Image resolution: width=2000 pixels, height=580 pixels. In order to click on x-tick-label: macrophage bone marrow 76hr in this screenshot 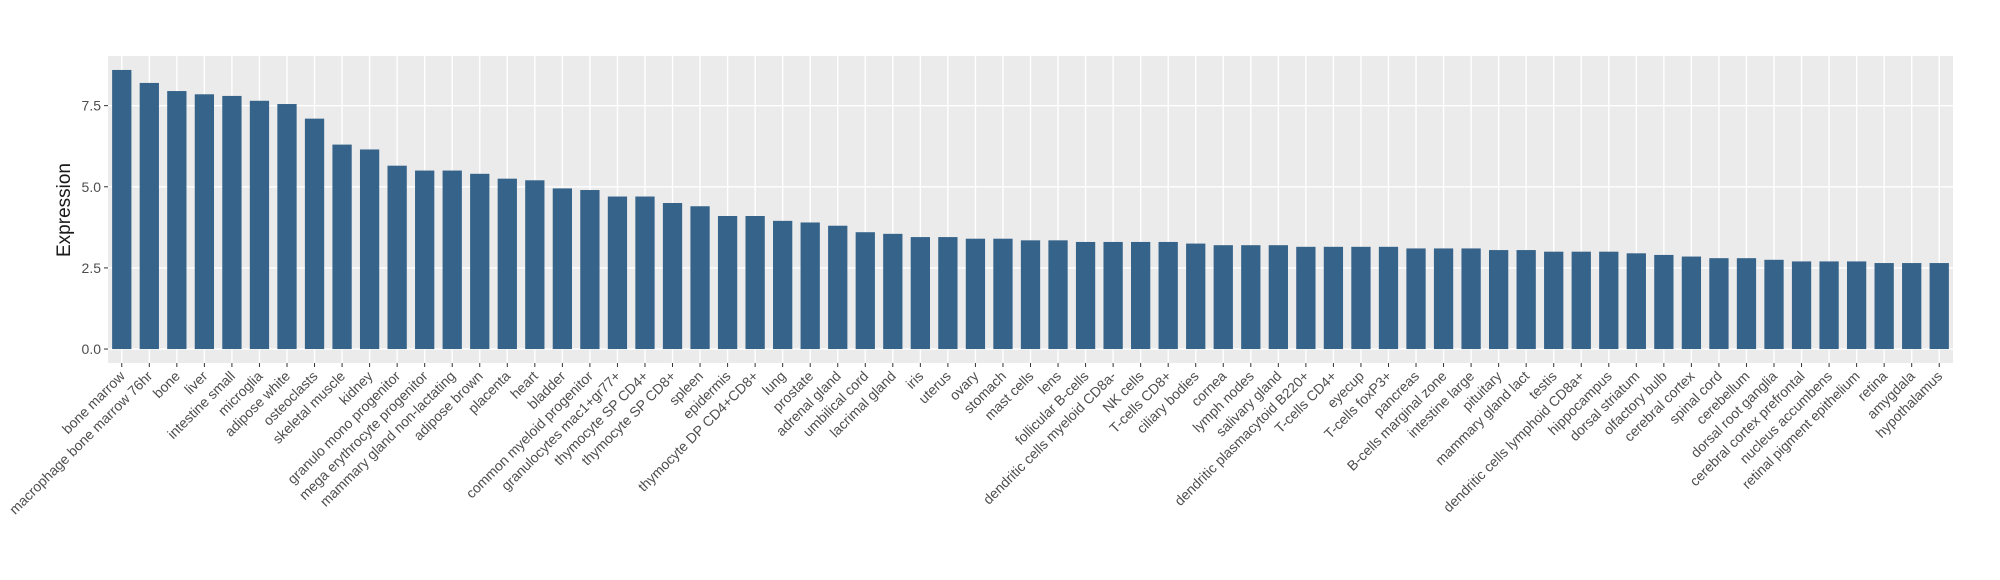, I will do `click(81, 443)`.